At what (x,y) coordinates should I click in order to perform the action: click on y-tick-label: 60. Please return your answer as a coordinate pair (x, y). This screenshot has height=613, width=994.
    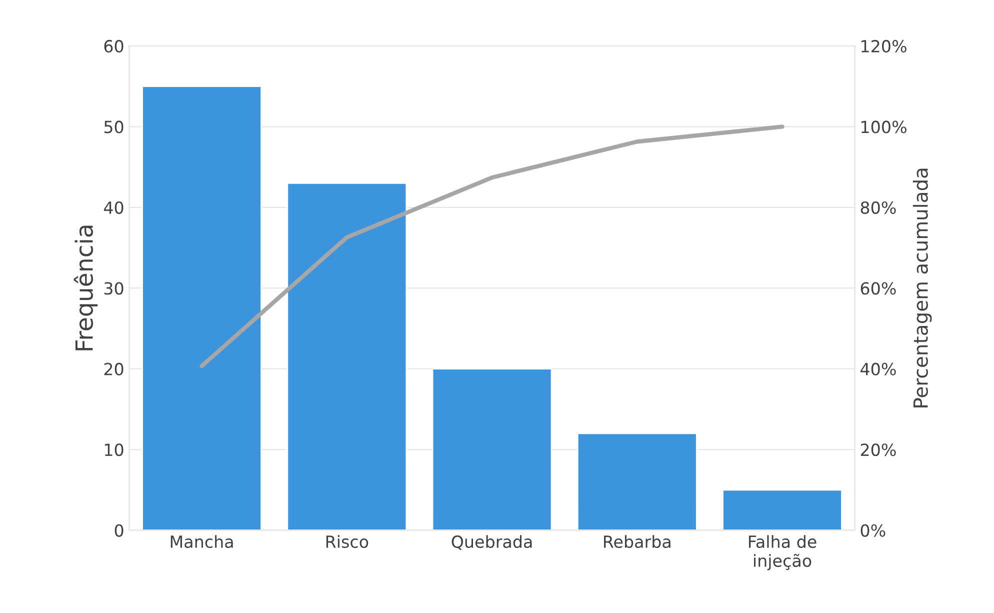
    Looking at the image, I should click on (114, 46).